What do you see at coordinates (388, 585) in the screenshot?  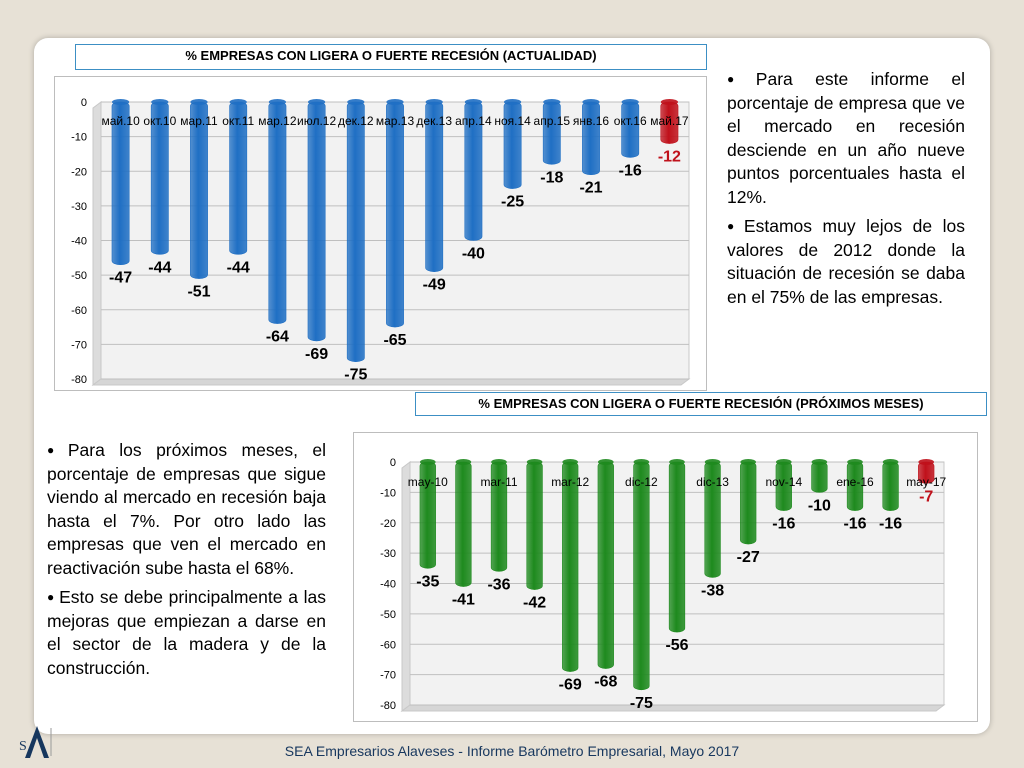 I see `y-tick-label: -40` at bounding box center [388, 585].